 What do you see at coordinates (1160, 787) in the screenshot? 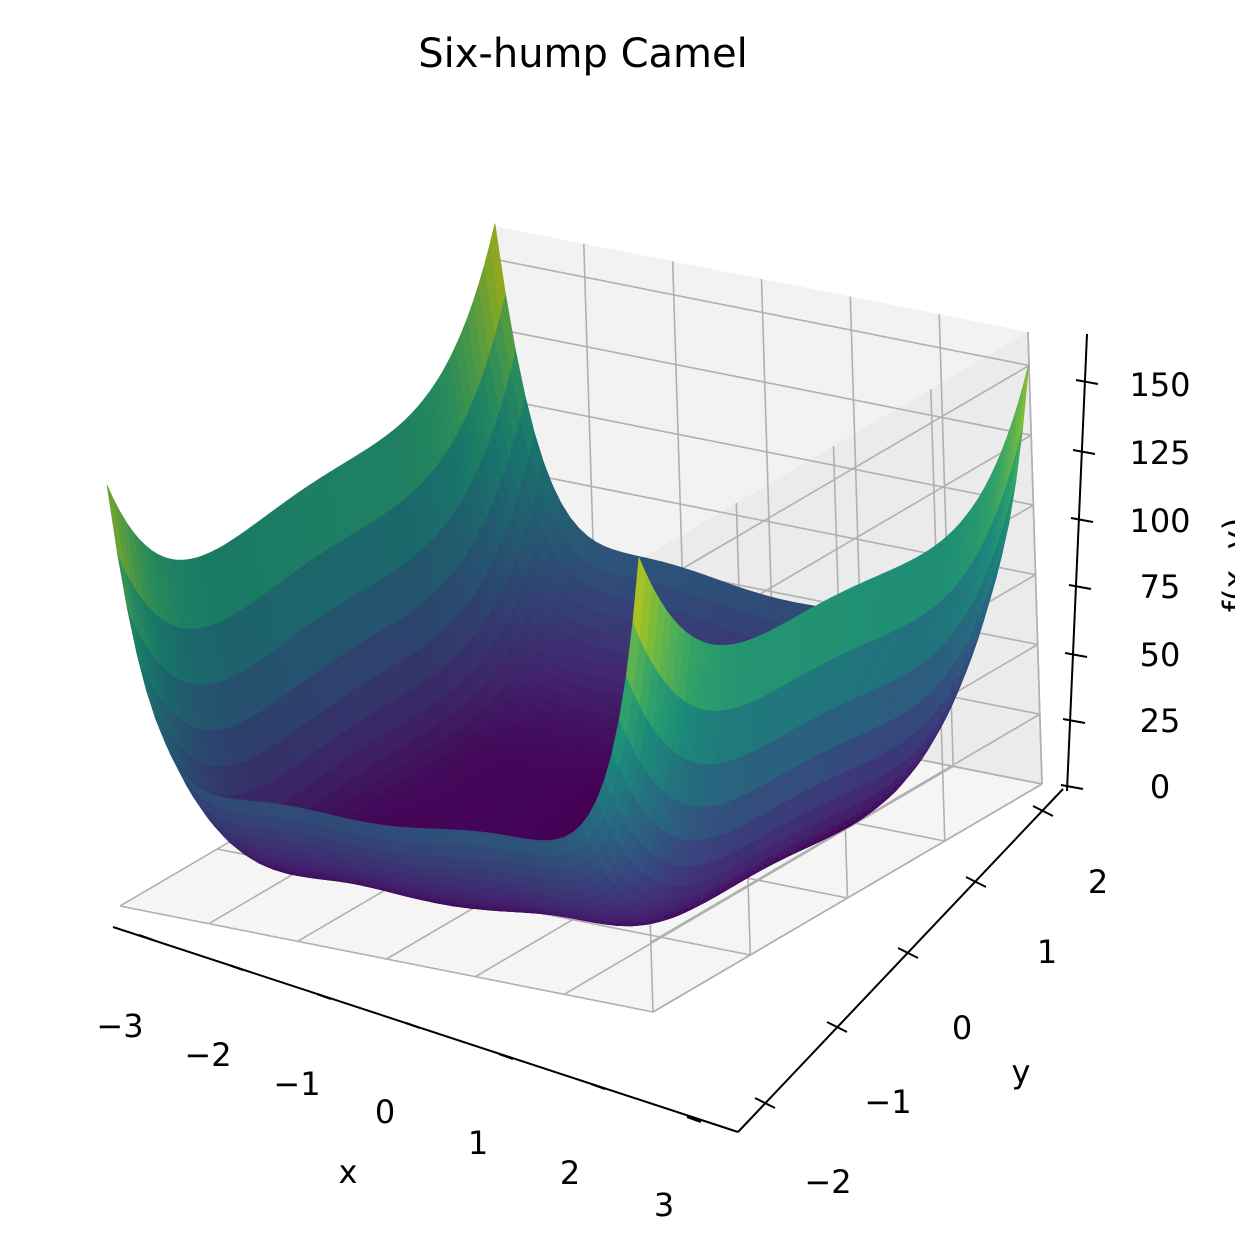
I see `z-tick-label: 0` at bounding box center [1160, 787].